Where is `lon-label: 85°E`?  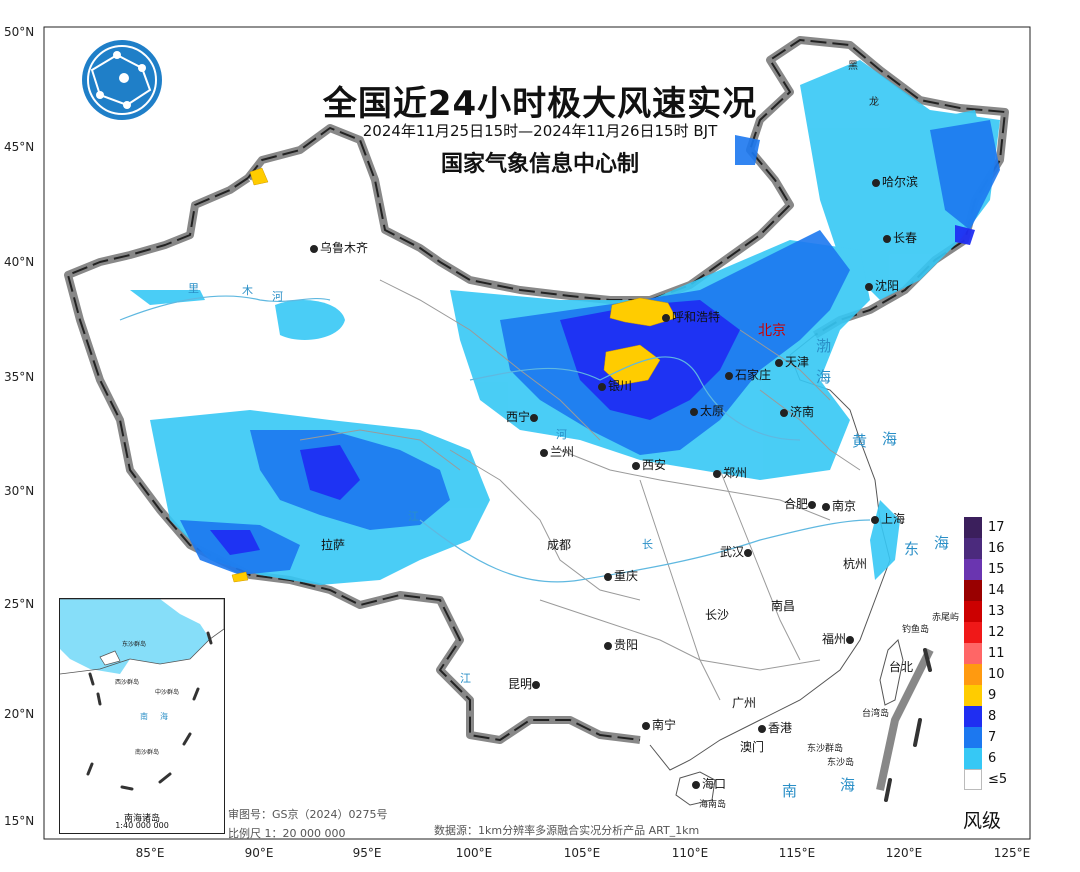
lon-label: 85°E is located at coordinates (150, 853).